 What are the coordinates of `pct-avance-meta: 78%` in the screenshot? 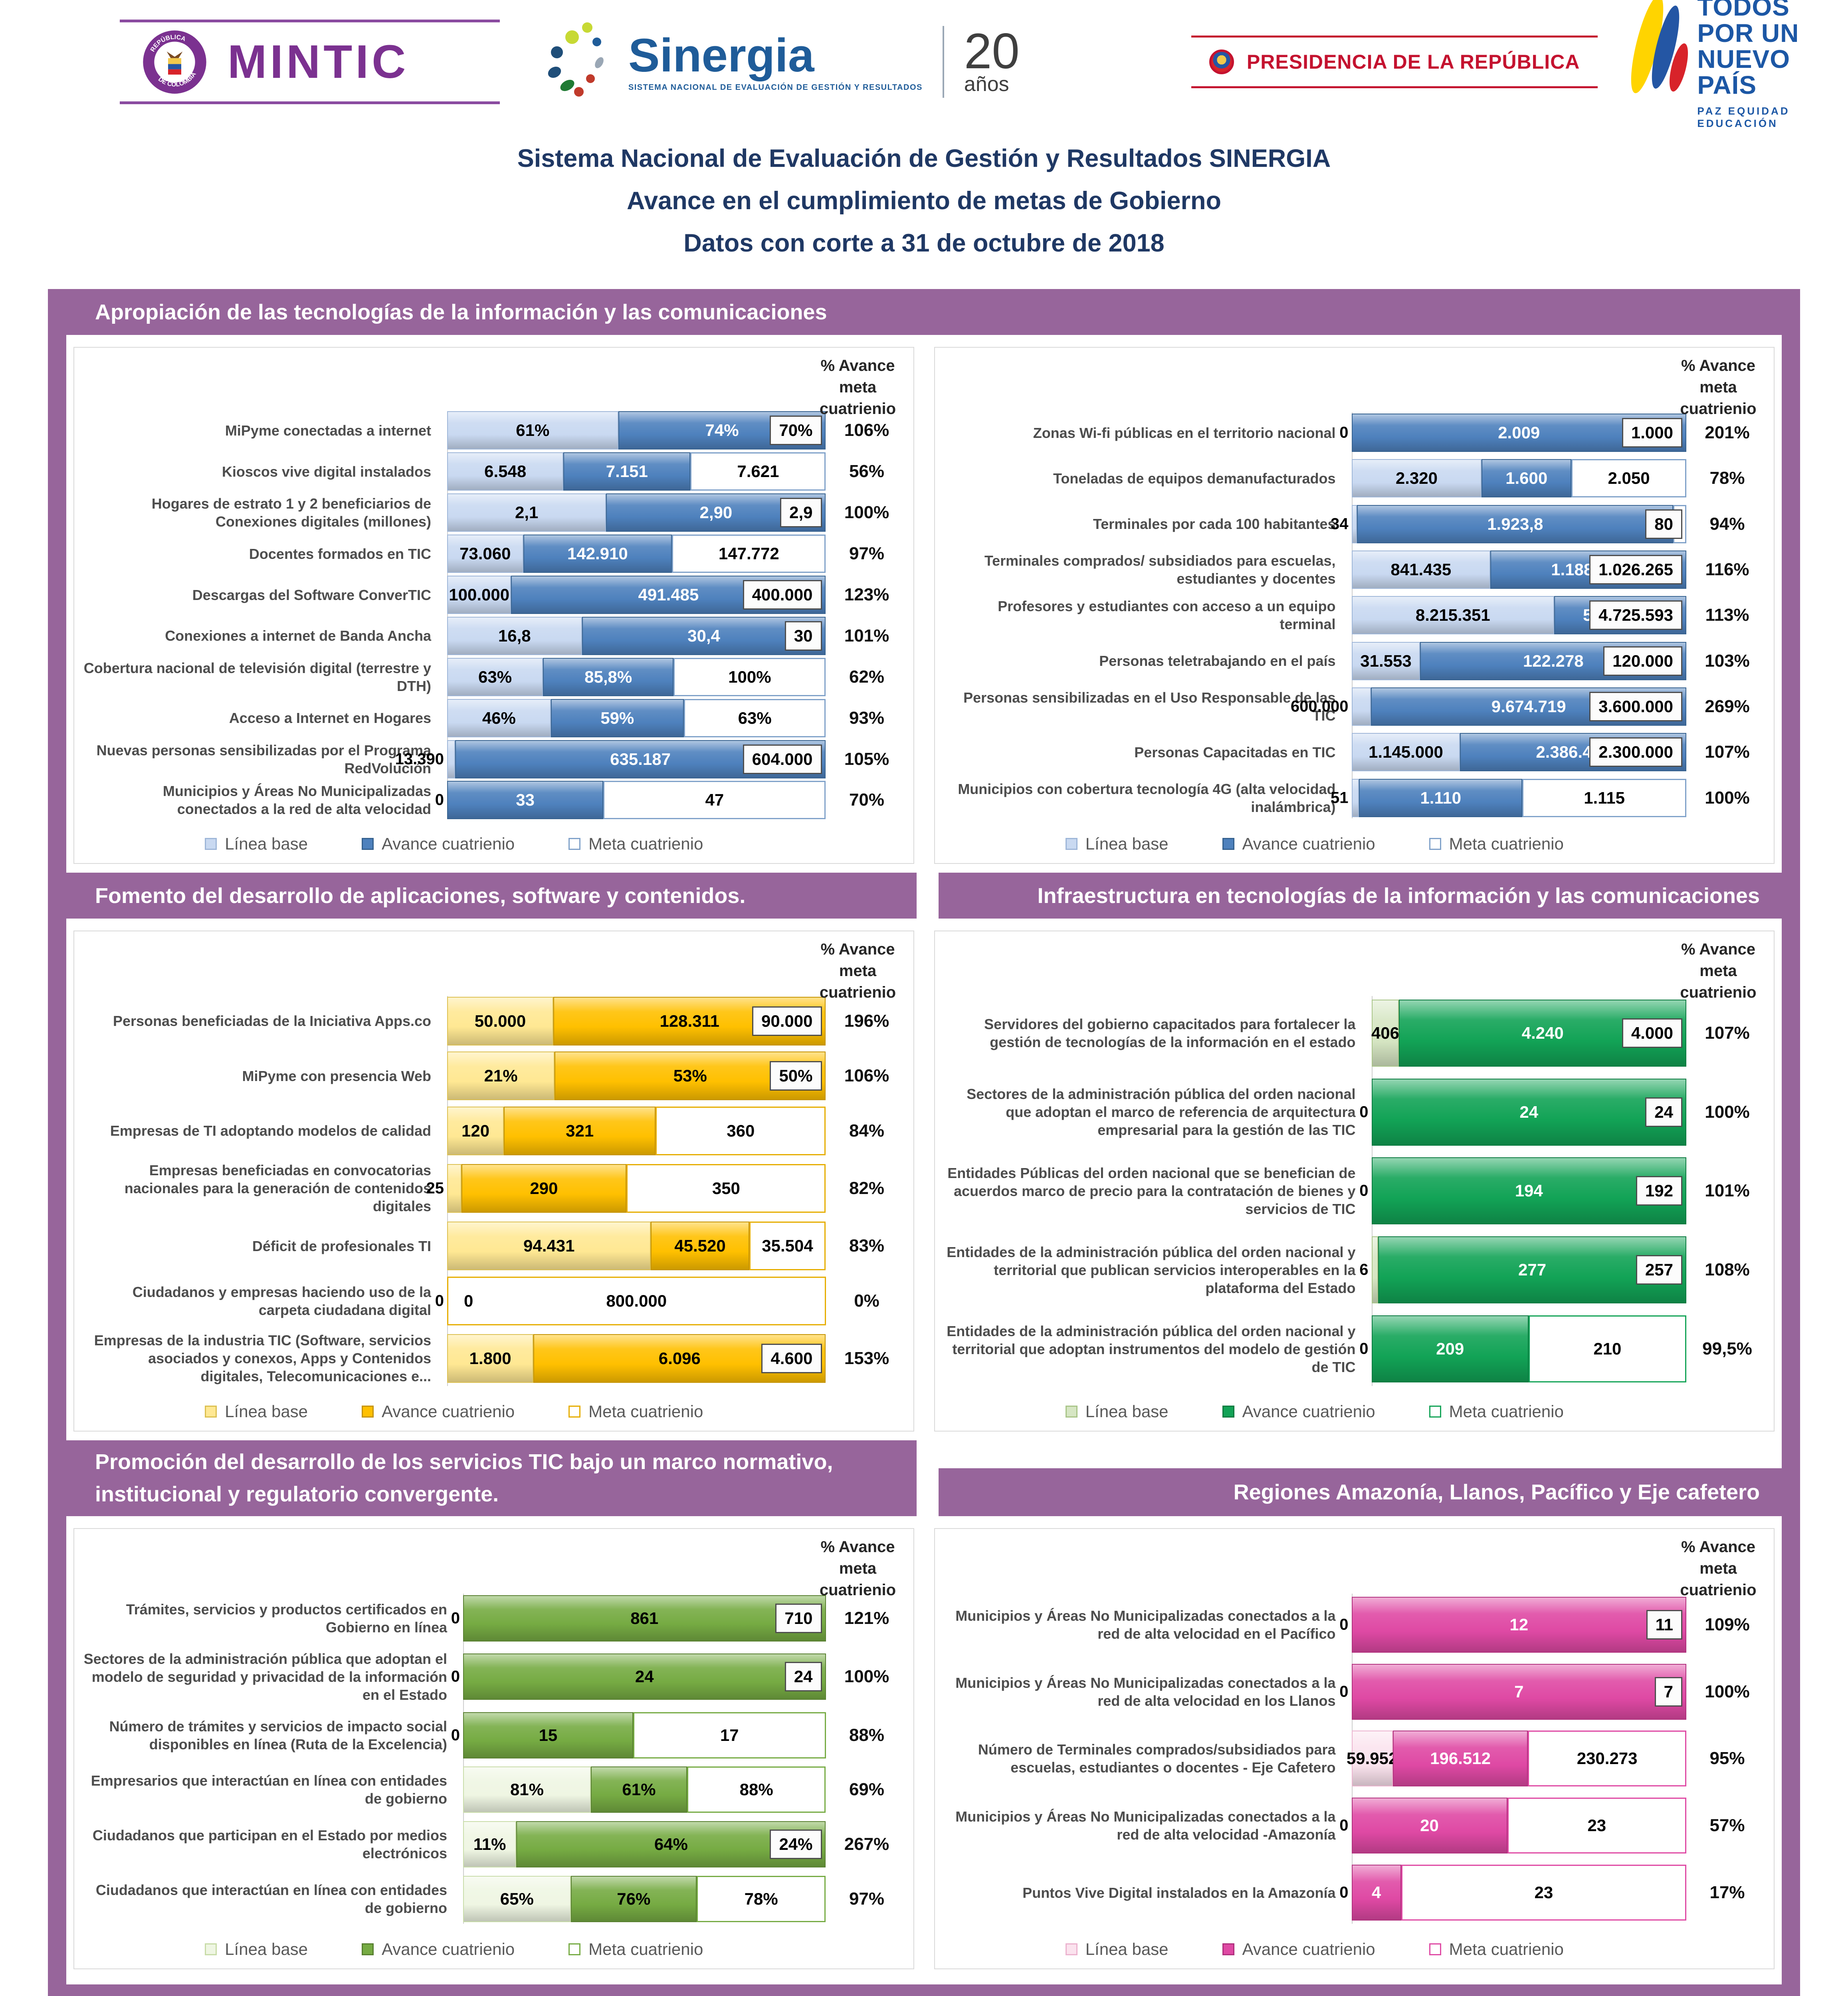 It's located at (1727, 478).